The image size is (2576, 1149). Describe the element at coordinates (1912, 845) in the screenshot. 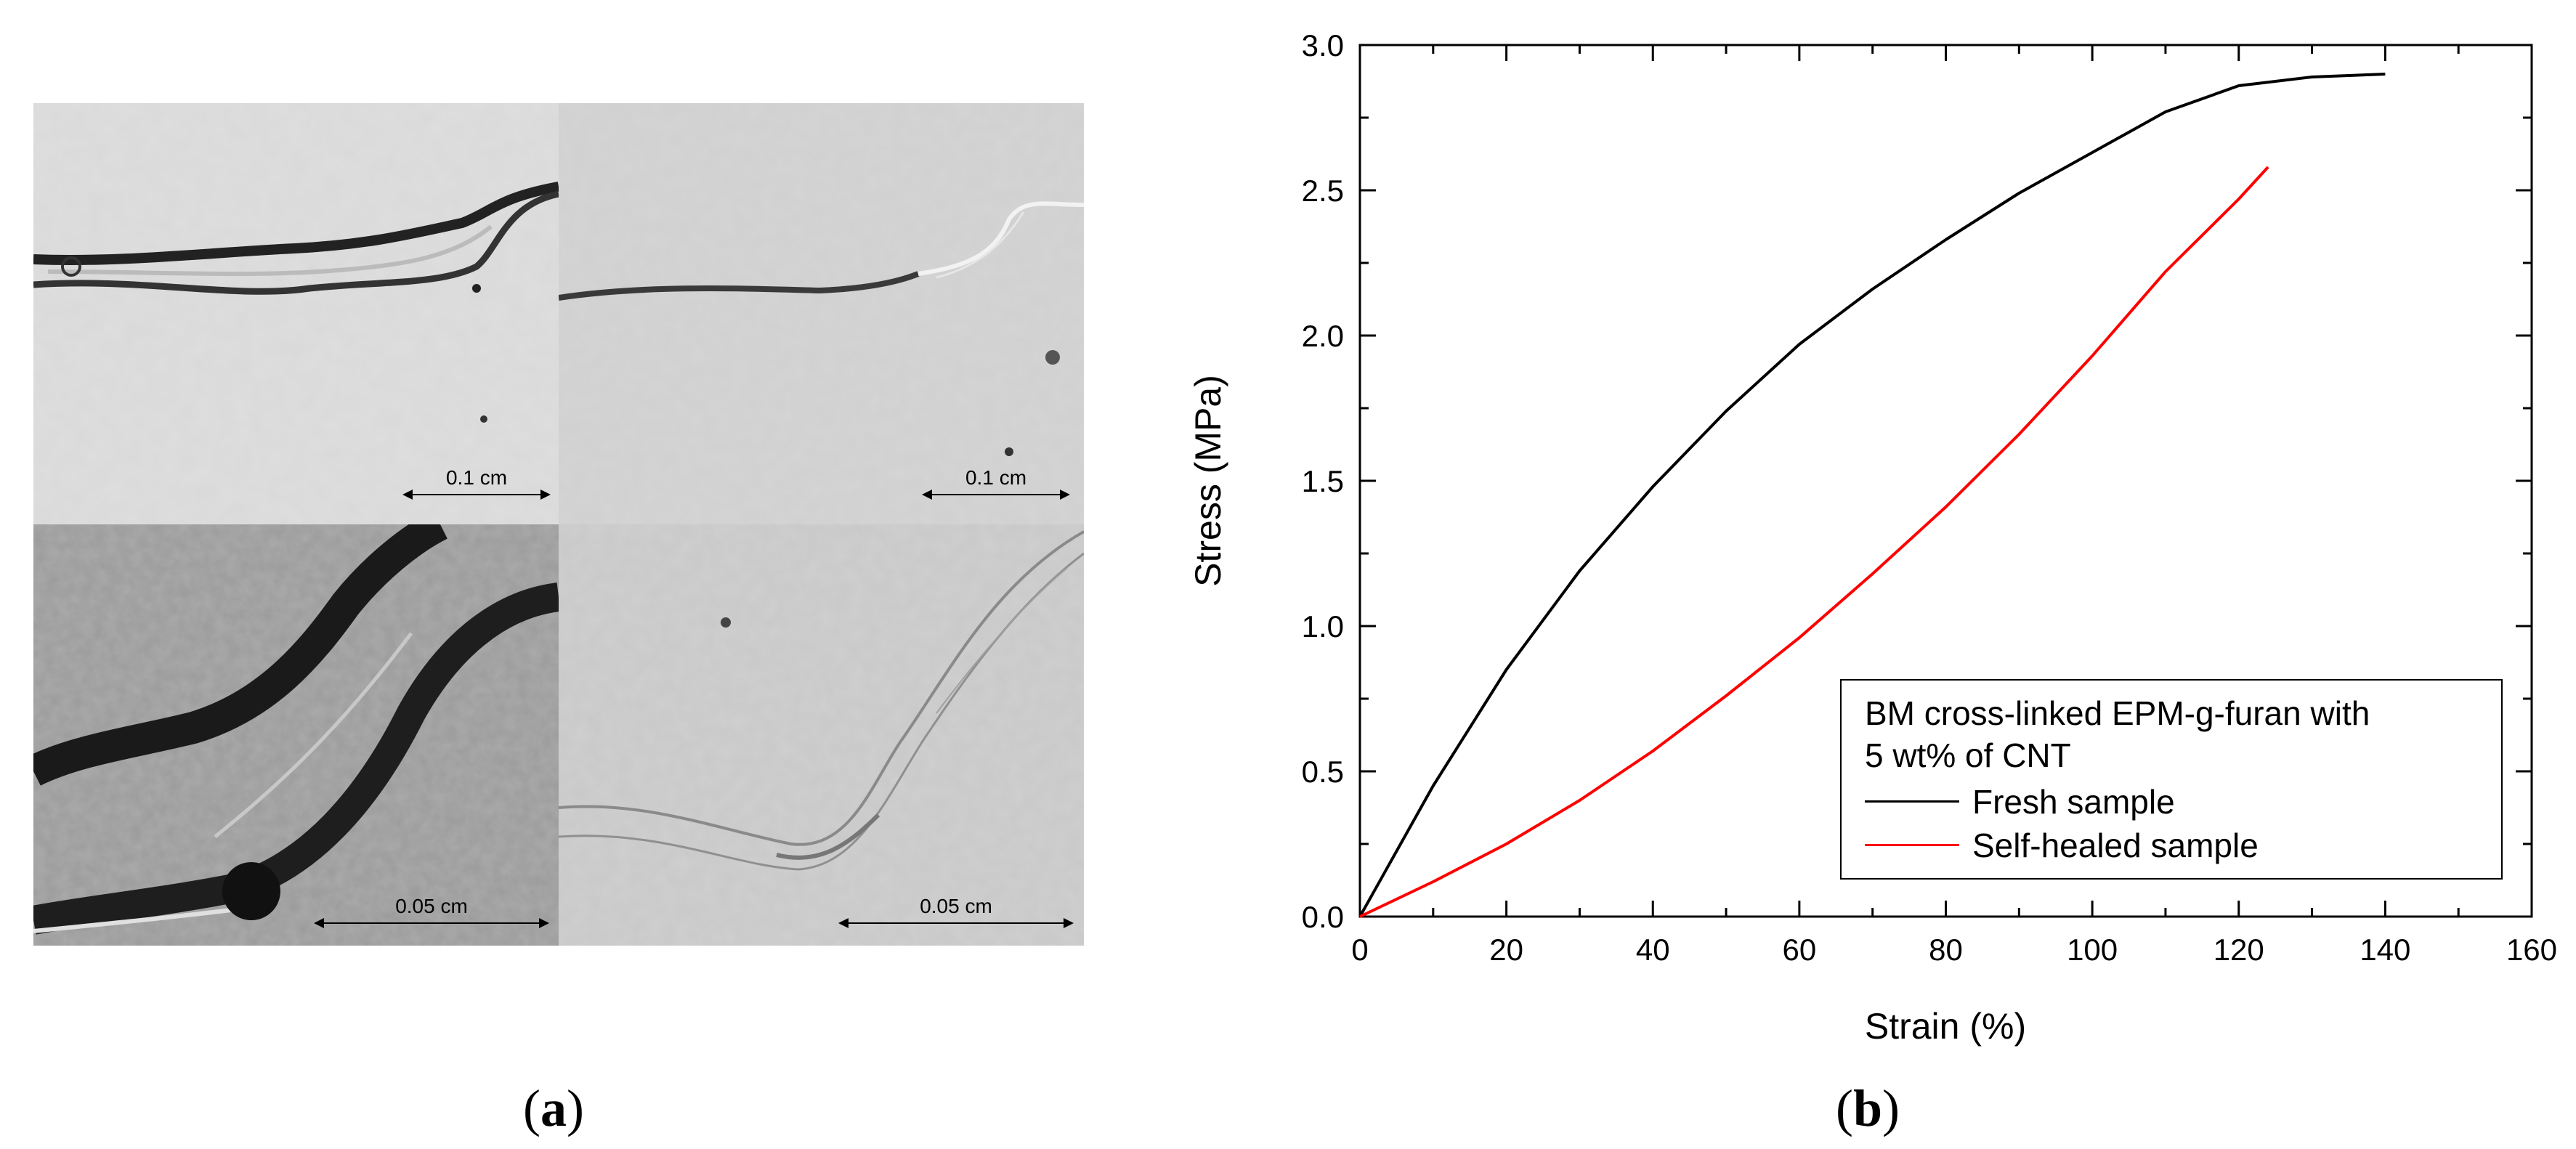

I see `legend-swatch-self-healed` at that location.